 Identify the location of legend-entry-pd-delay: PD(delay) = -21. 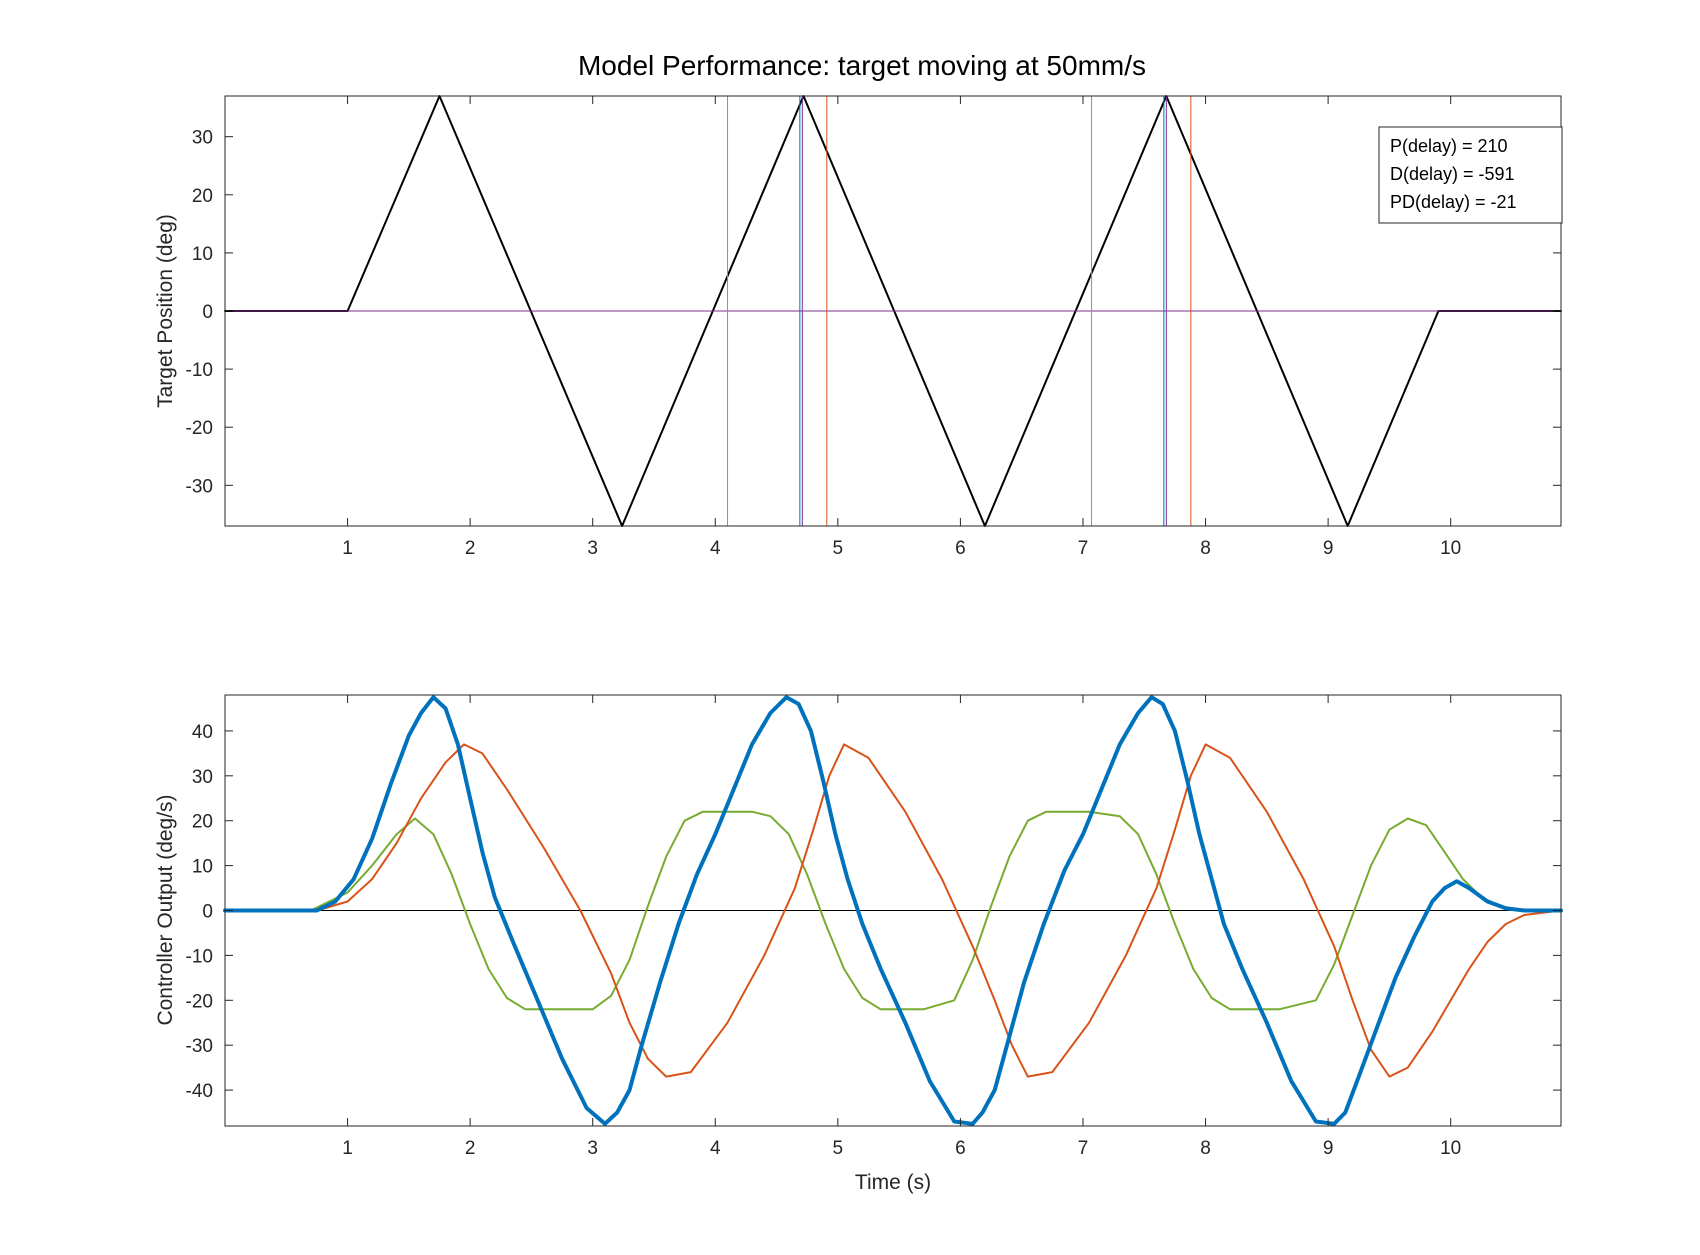
(1453, 202).